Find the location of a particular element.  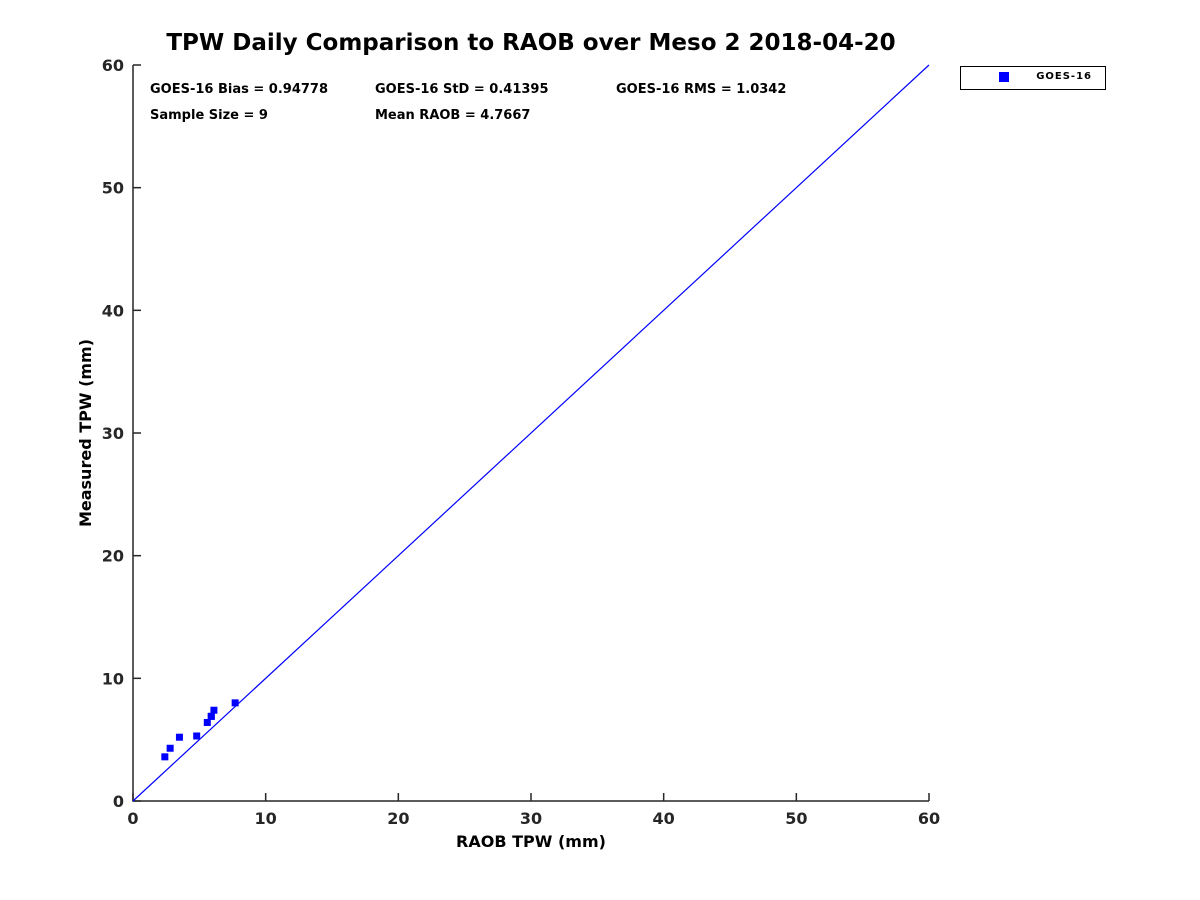

y-axis-label: Measured TPW (mm) is located at coordinates (85, 433).